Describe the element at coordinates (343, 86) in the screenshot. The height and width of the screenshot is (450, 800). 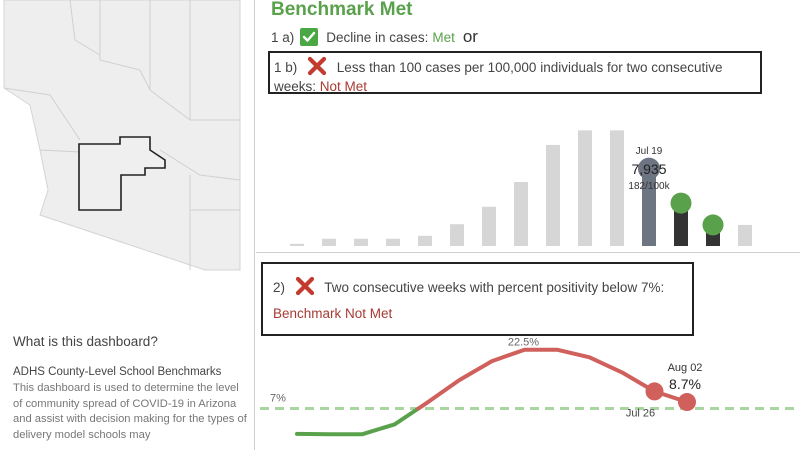
I see `criterion-1b-status: Not Met` at that location.